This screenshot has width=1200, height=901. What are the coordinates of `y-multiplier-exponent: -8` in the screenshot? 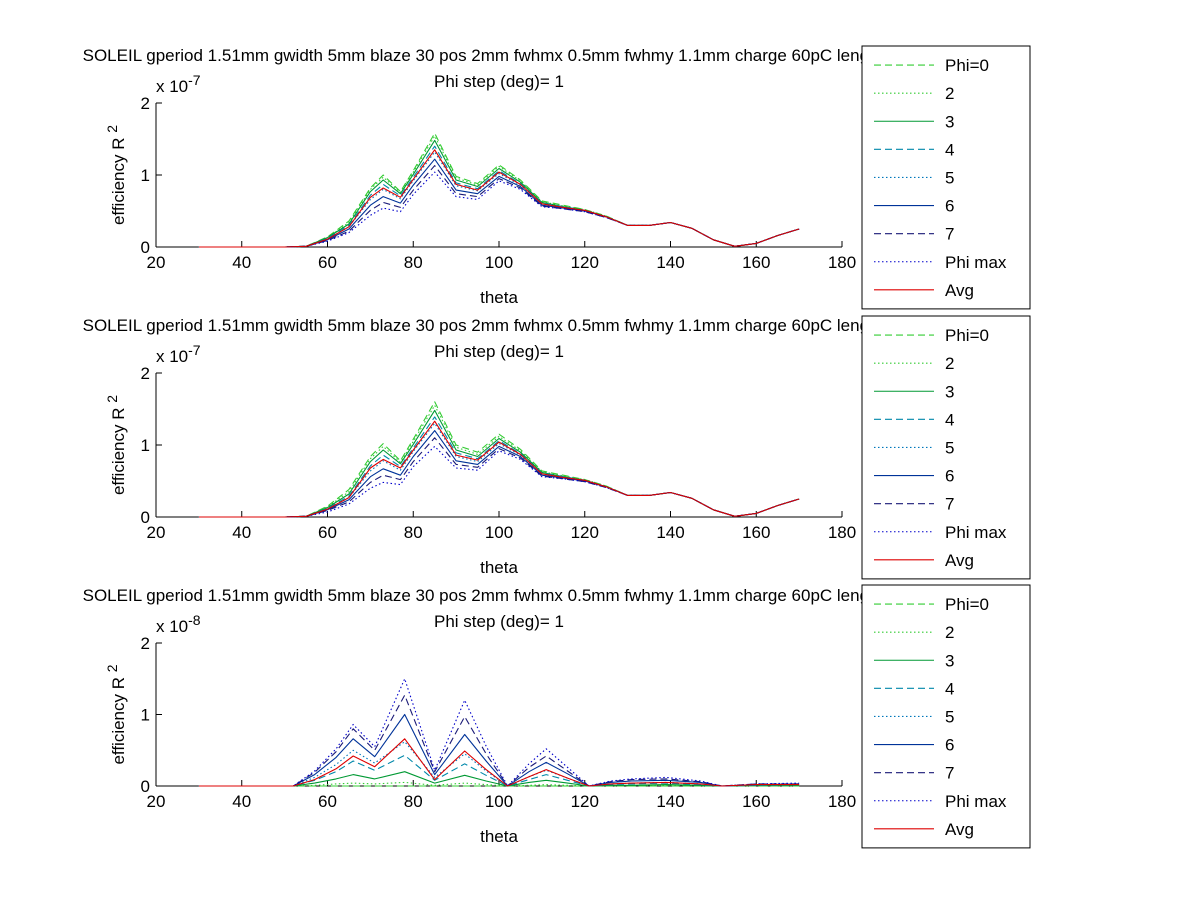 It's located at (194, 620).